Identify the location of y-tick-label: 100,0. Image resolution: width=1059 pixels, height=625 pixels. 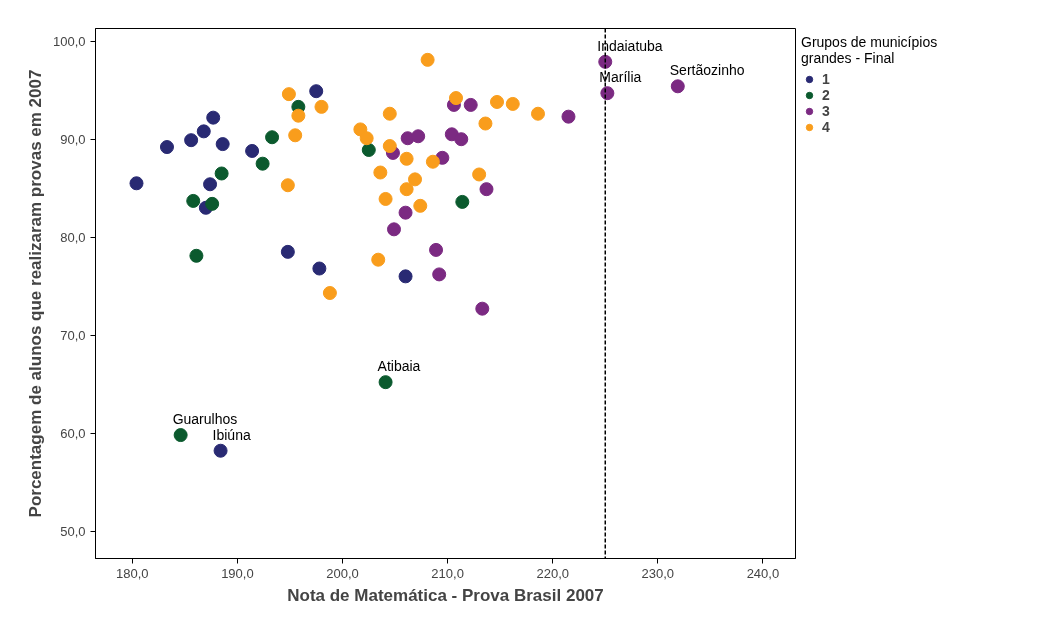
(69, 41).